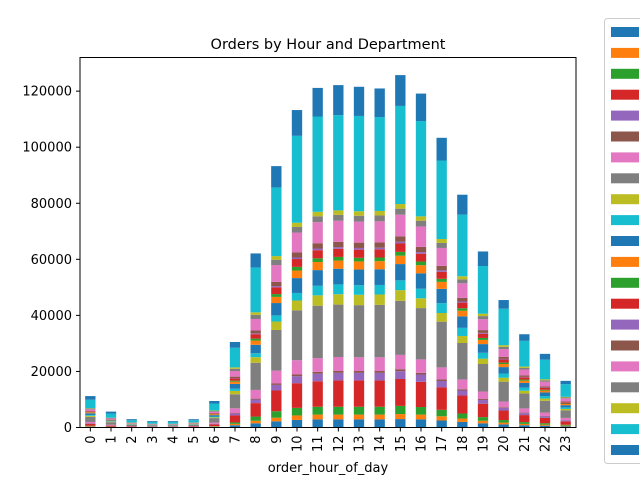 The width and height of the screenshot is (640, 480). What do you see at coordinates (47, 92) in the screenshot?
I see `y-tick-label: 120000` at bounding box center [47, 92].